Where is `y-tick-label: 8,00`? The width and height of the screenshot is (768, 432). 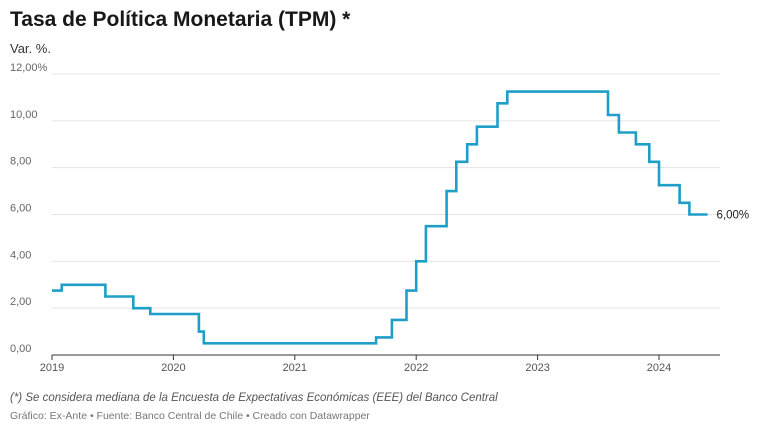
y-tick-label: 8,00 is located at coordinates (20, 162).